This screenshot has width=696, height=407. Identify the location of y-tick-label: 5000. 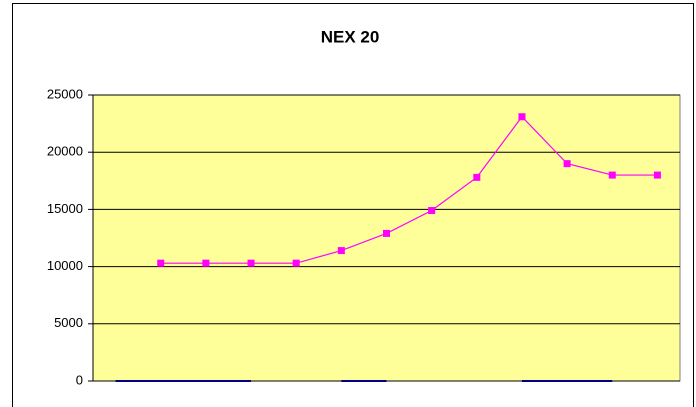
(68, 322).